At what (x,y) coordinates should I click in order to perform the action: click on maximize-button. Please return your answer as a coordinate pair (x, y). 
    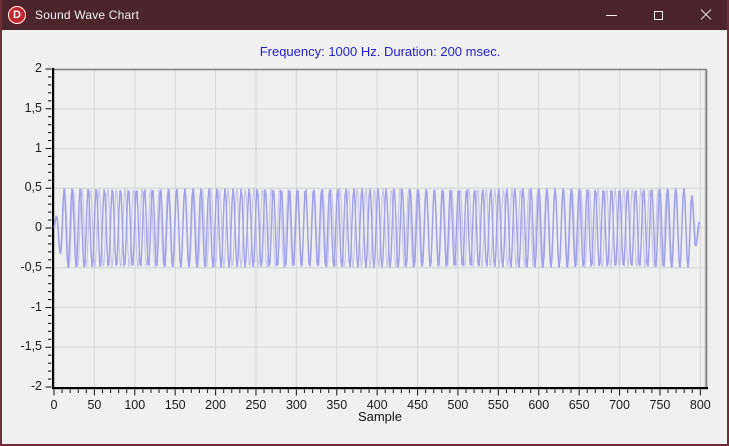
    Looking at the image, I should click on (658, 15).